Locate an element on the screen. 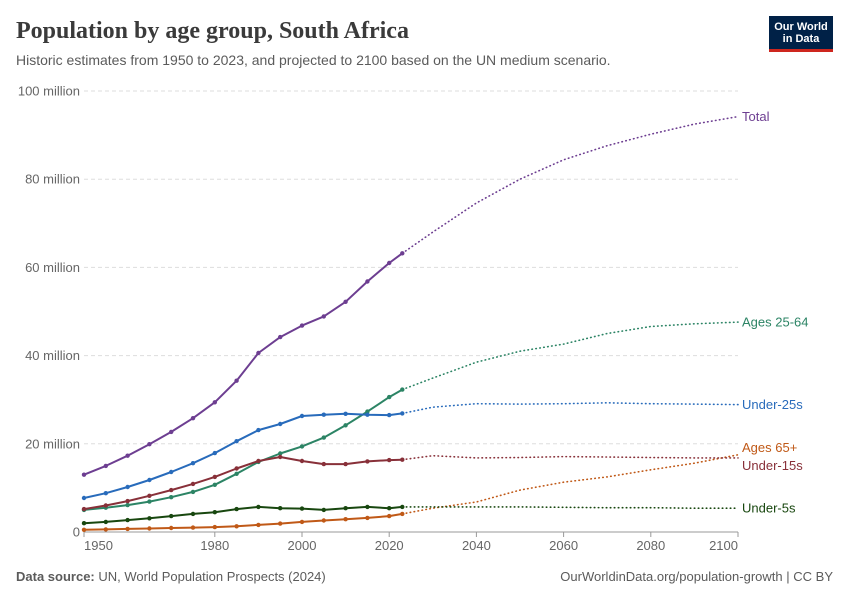 The width and height of the screenshot is (850, 600). under-15s-end-label: Under-15s is located at coordinates (772, 465).